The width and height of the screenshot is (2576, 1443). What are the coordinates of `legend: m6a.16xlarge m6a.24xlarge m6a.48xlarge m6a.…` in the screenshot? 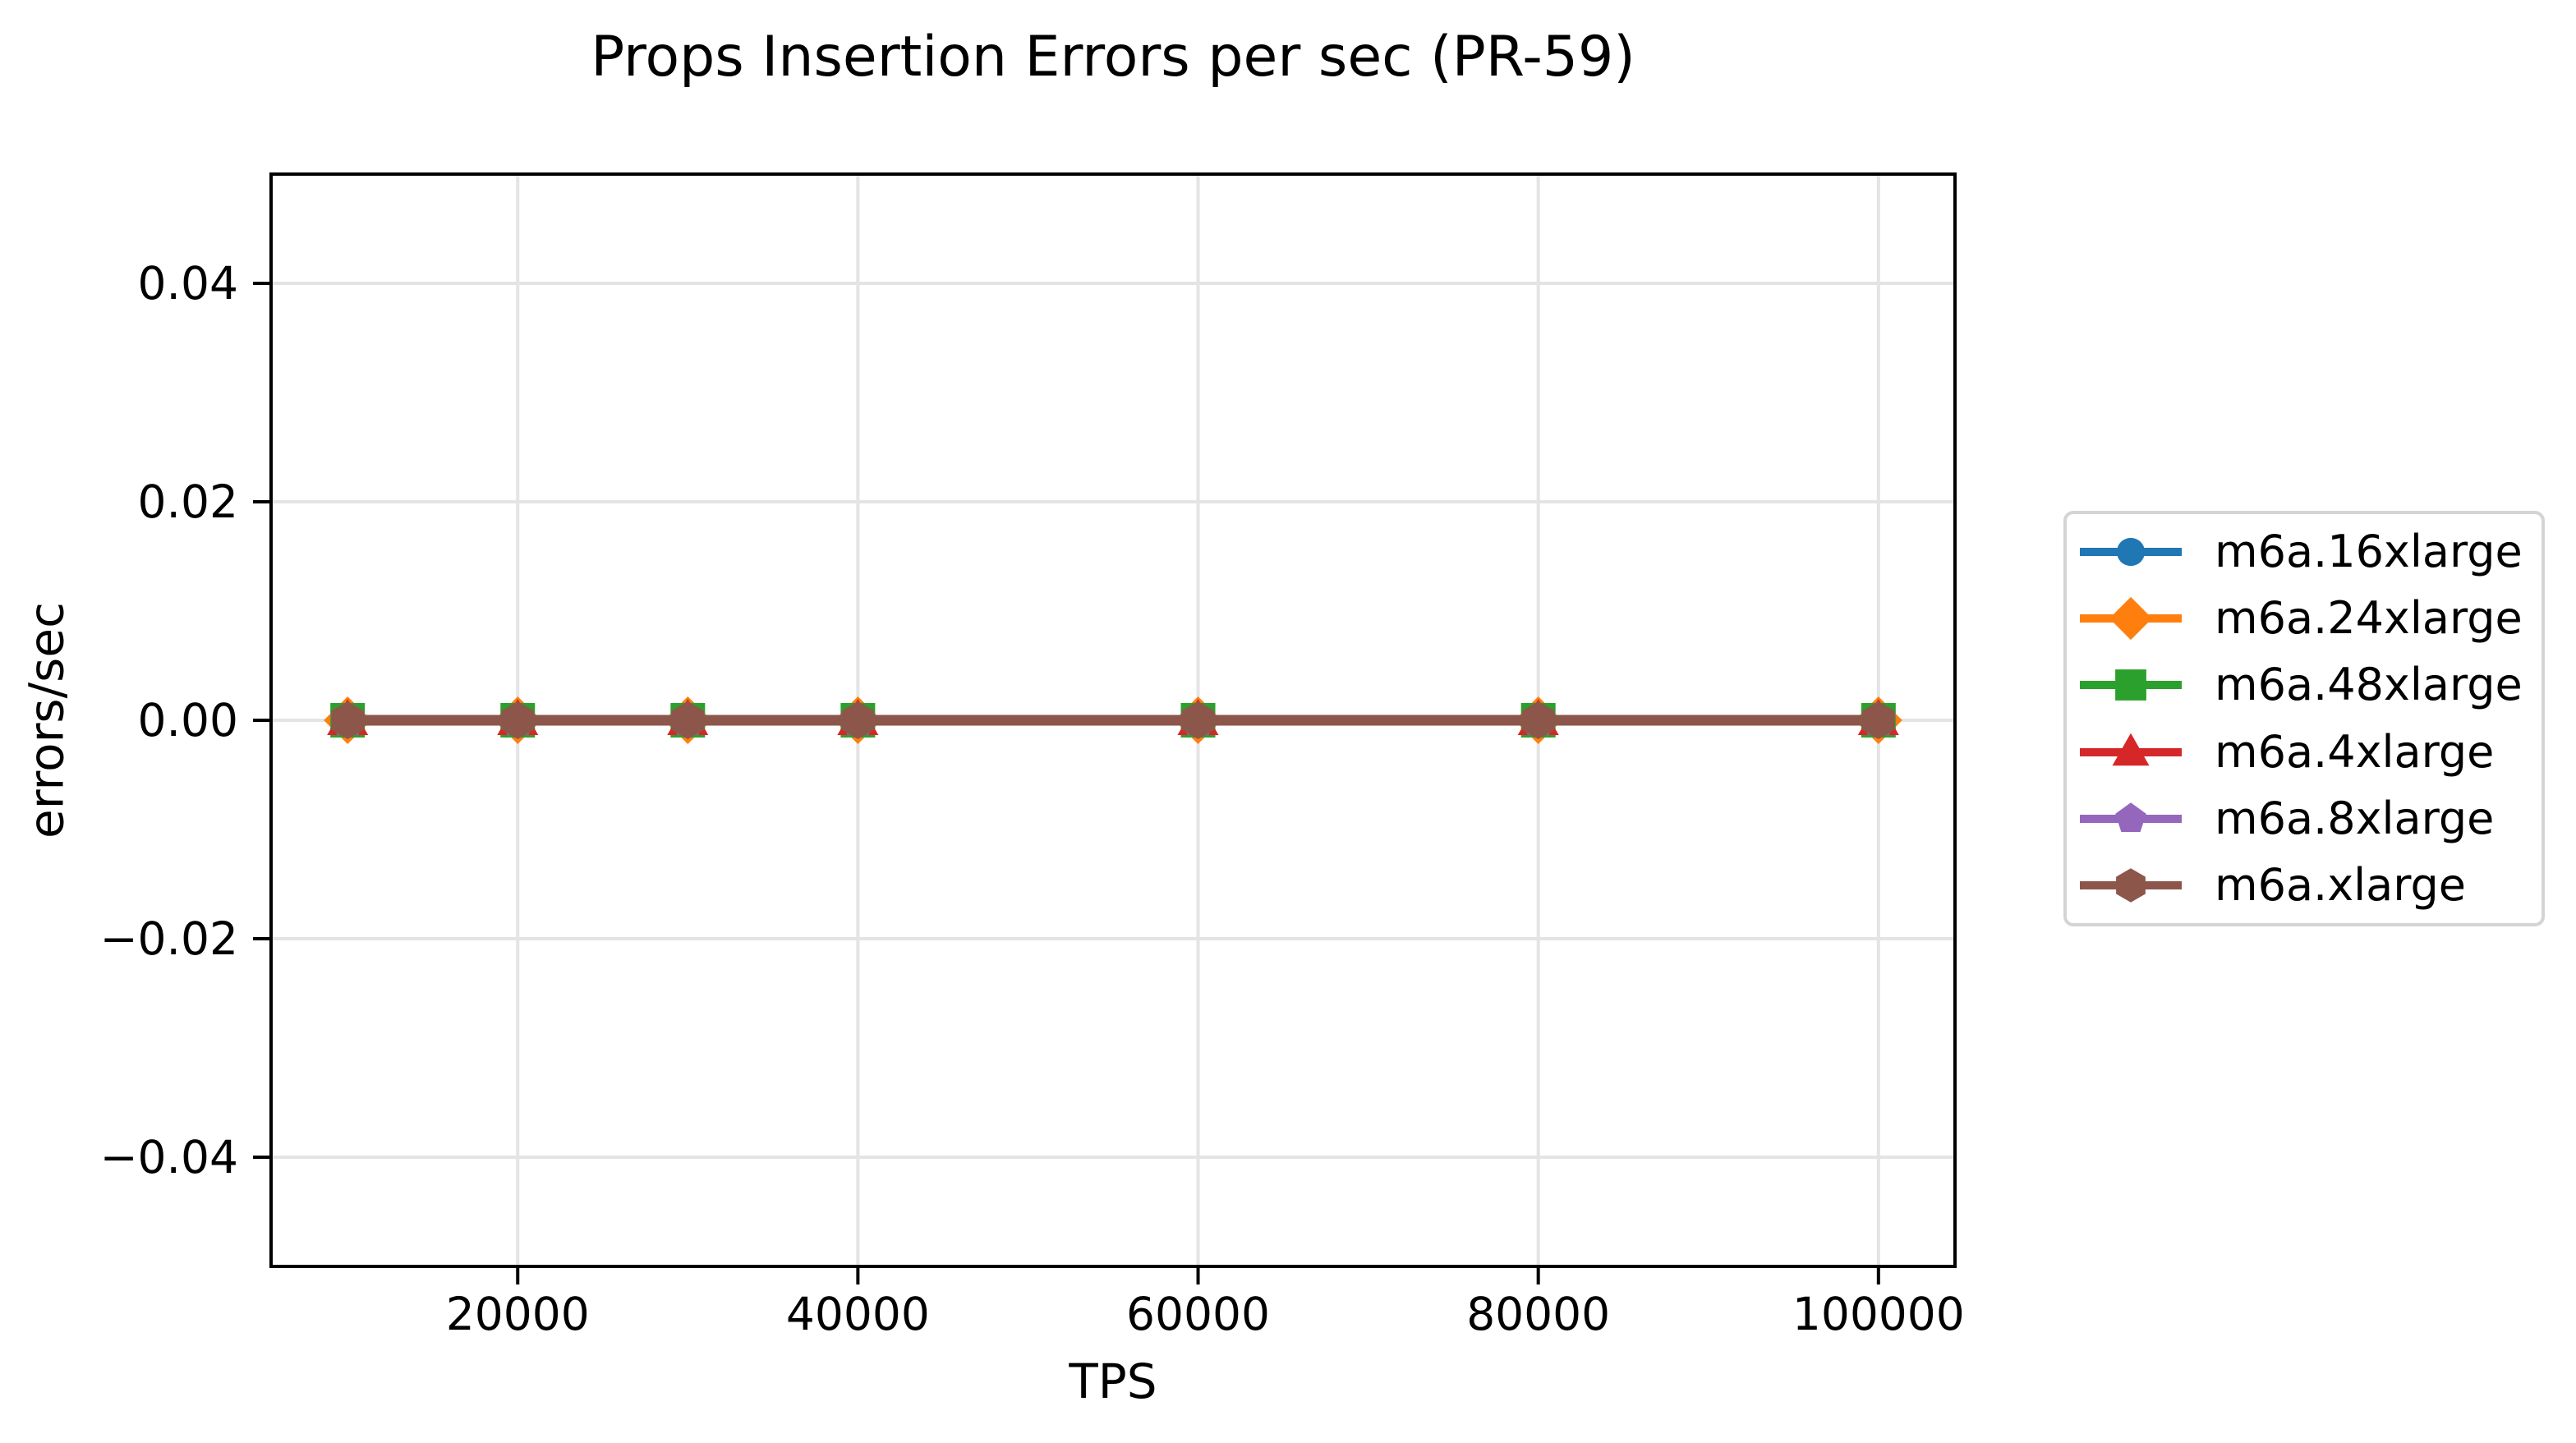 It's located at (2304, 718).